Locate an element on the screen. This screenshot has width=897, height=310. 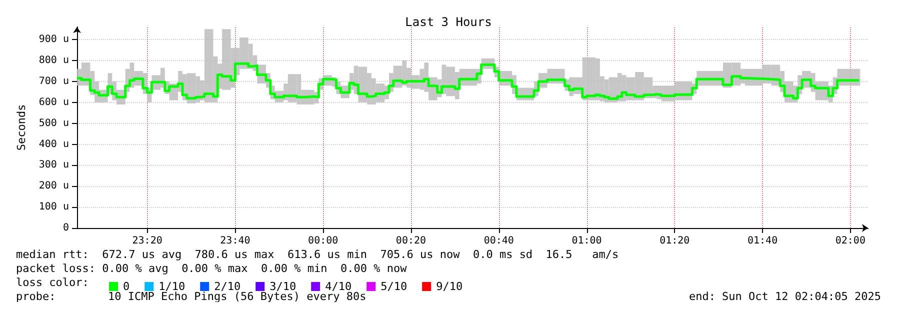
y-tick-label: 0 is located at coordinates (65, 228).